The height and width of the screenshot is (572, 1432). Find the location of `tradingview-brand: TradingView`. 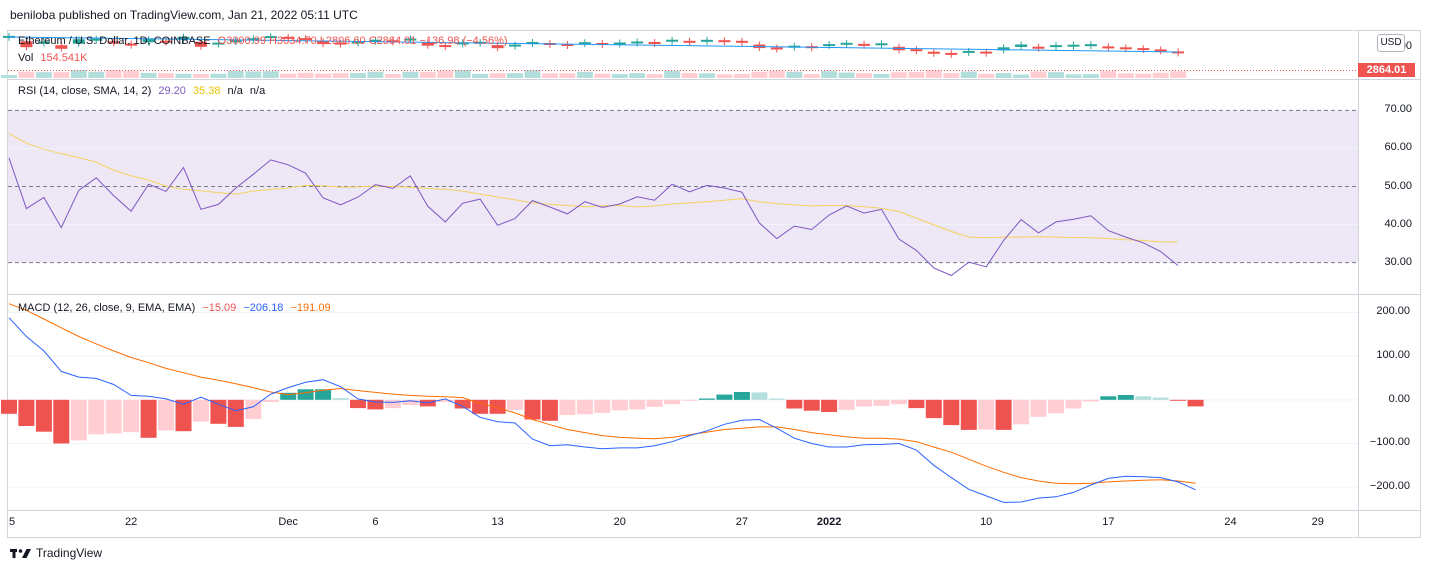

tradingview-brand: TradingView is located at coordinates (56, 553).